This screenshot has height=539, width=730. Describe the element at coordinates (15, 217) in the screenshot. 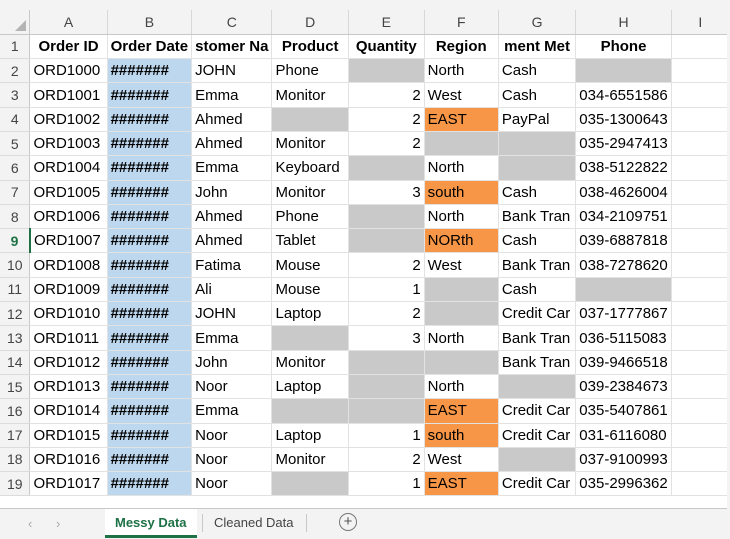

I see `row-header: 8` at that location.